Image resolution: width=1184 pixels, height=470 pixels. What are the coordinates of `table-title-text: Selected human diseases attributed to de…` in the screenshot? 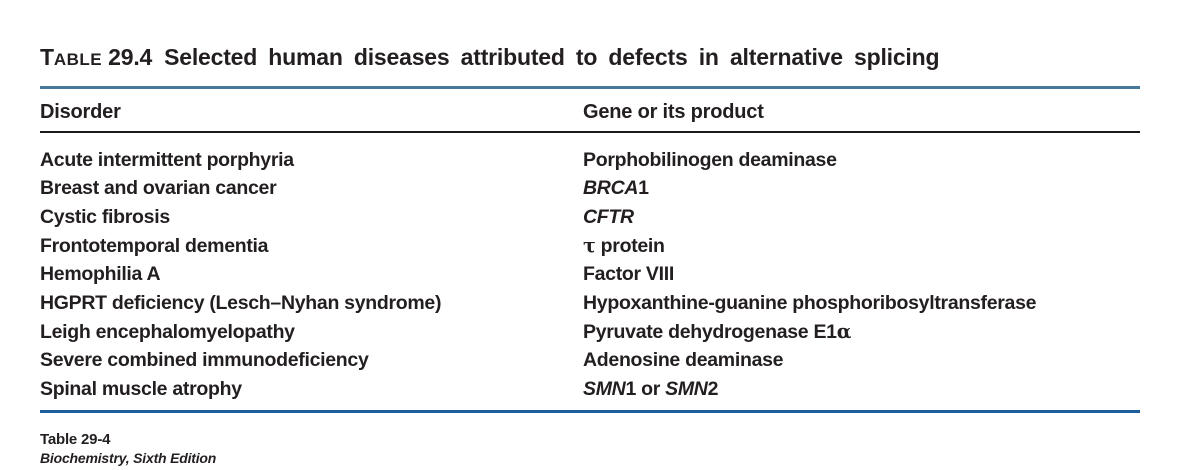 It's located at (552, 57).